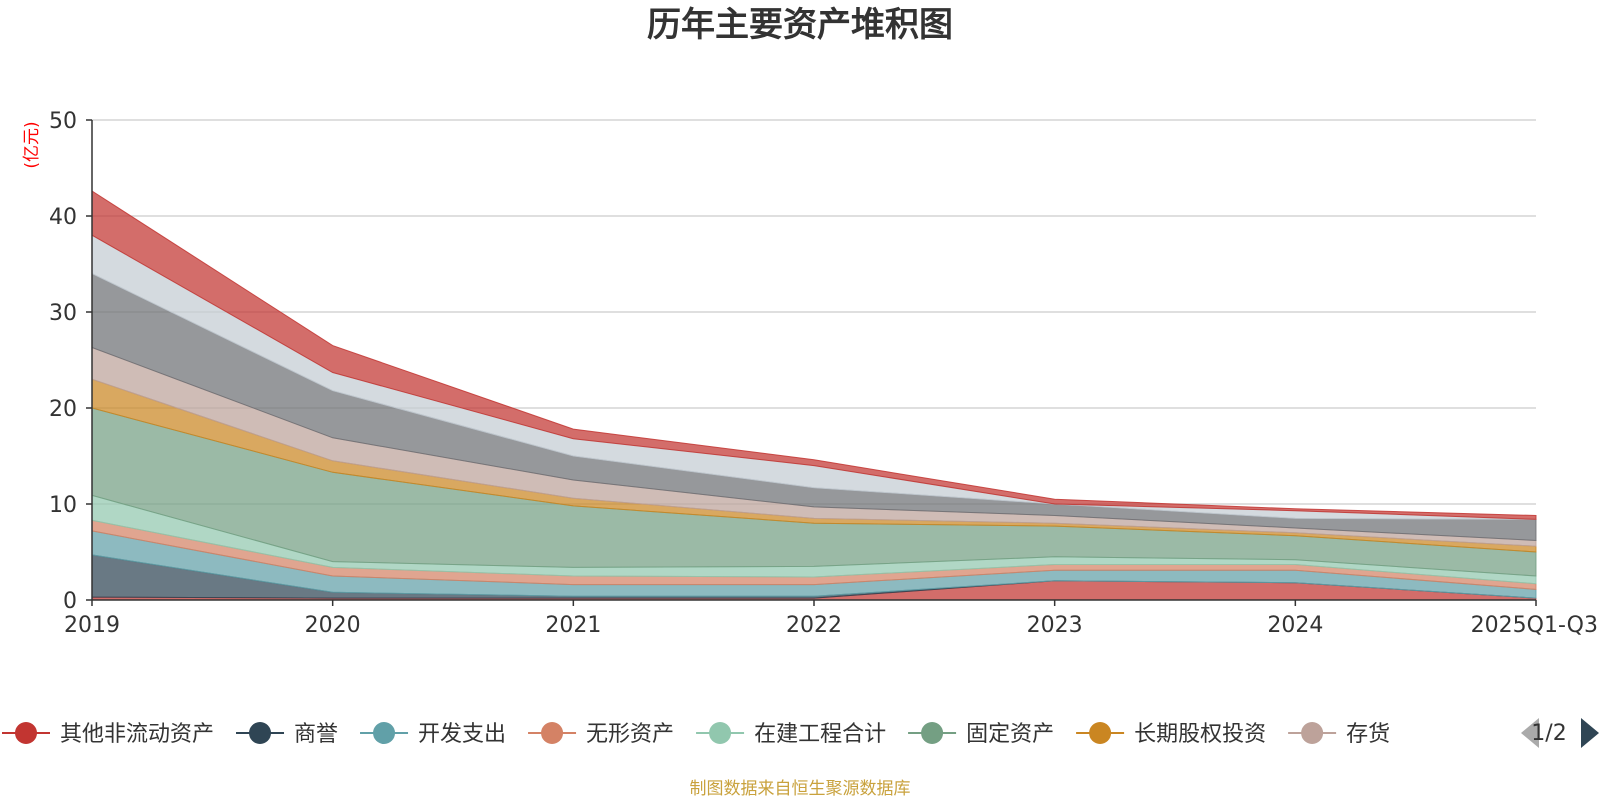 The width and height of the screenshot is (1600, 800). I want to click on legend-label: 商誉, so click(316, 734).